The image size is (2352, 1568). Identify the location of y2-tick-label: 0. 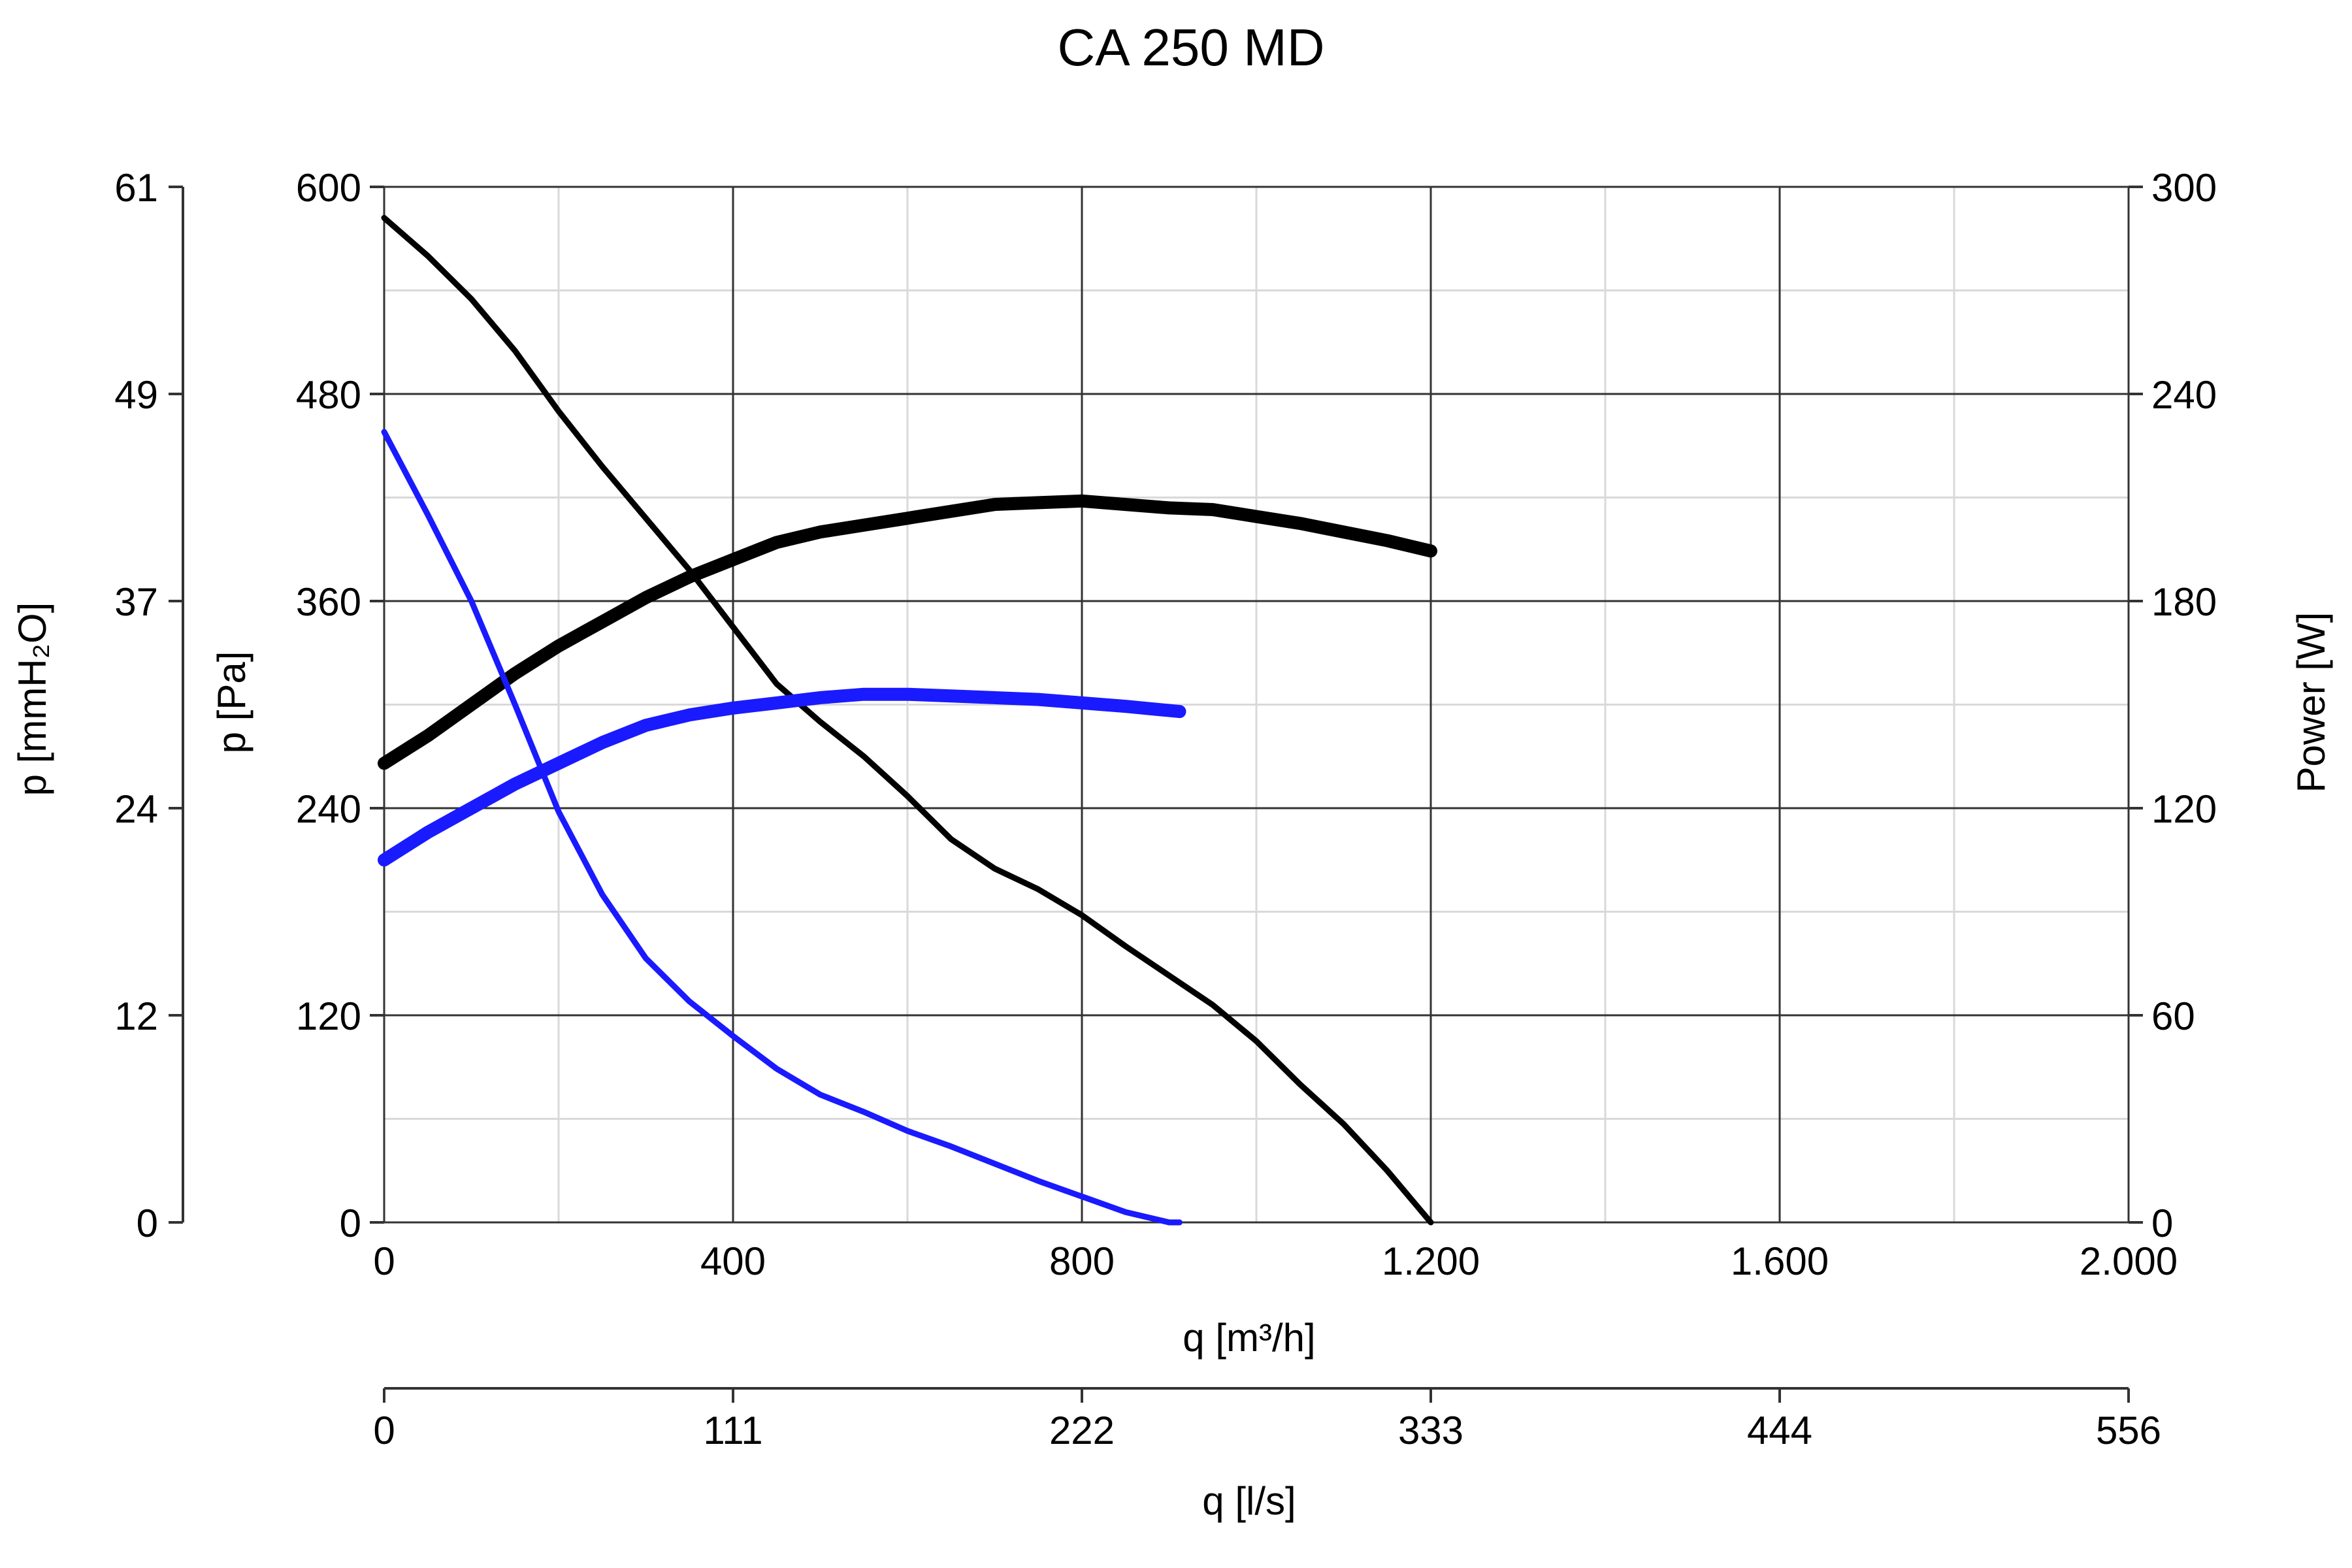
(2162, 1223).